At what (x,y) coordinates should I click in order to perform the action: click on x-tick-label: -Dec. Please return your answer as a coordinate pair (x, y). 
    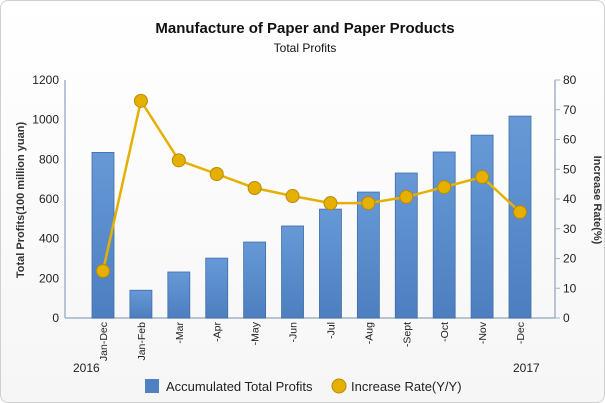
    Looking at the image, I should click on (521, 333).